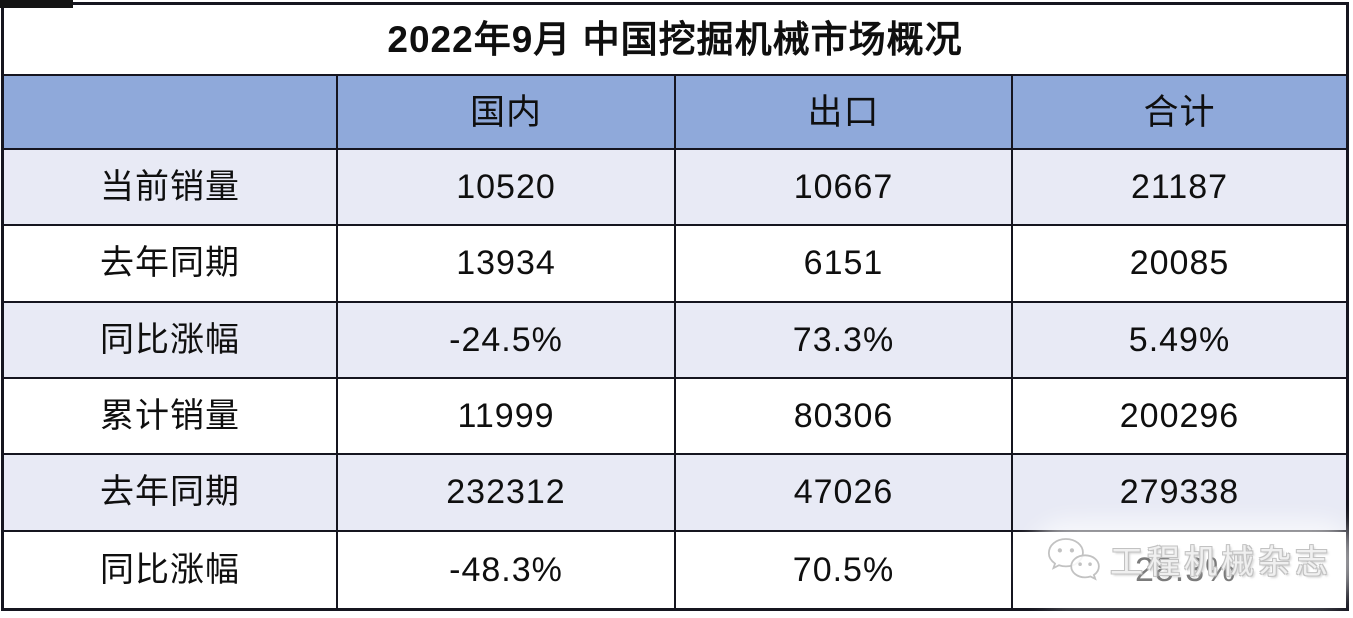 The image size is (1353, 618). I want to click on cell-value: 200296, so click(1179, 417).